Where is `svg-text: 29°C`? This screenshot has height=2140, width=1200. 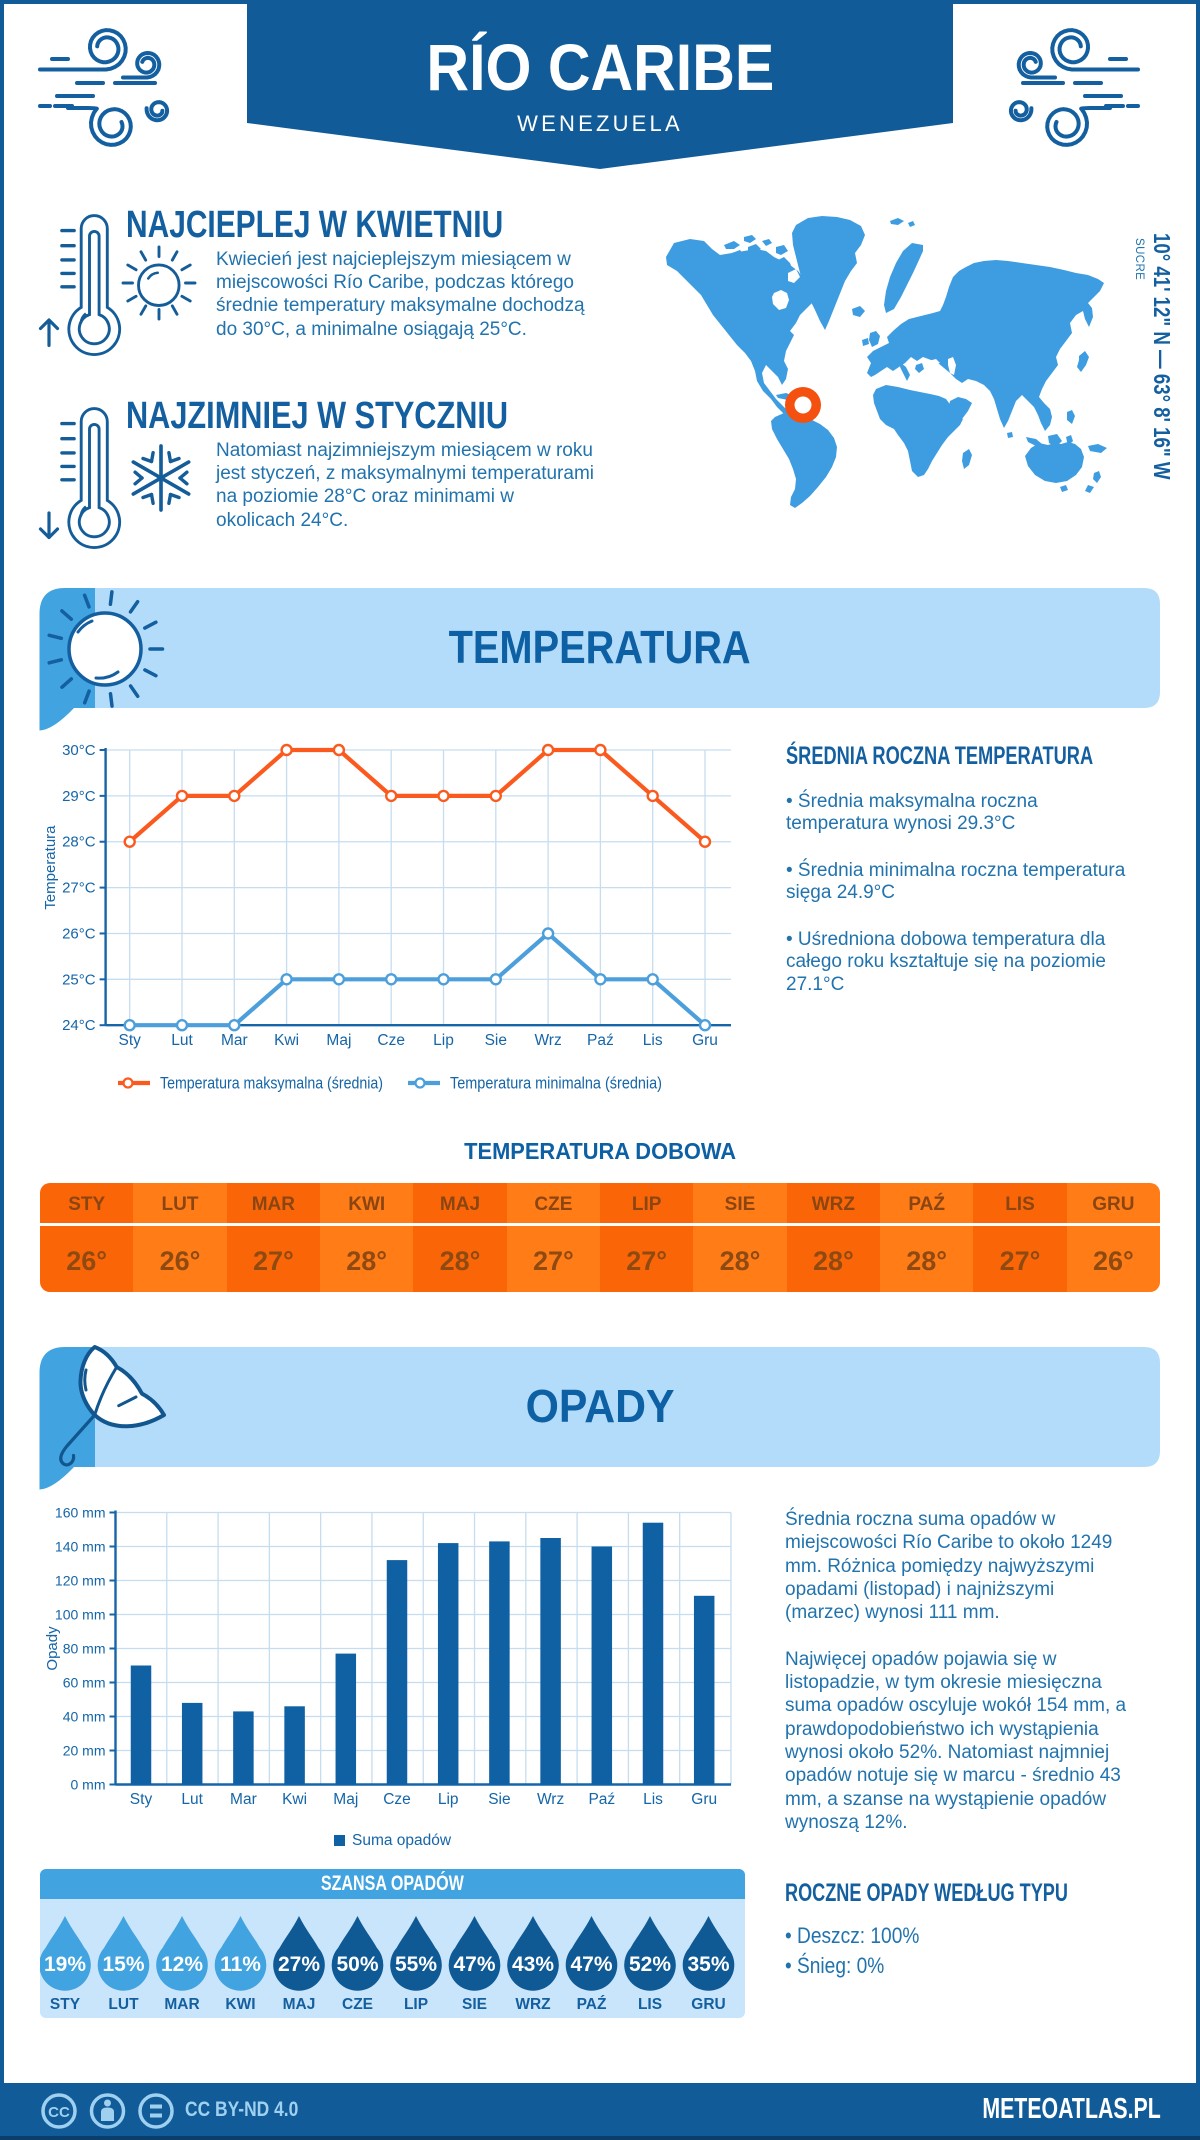
svg-text: 29°C is located at coordinates (79, 796).